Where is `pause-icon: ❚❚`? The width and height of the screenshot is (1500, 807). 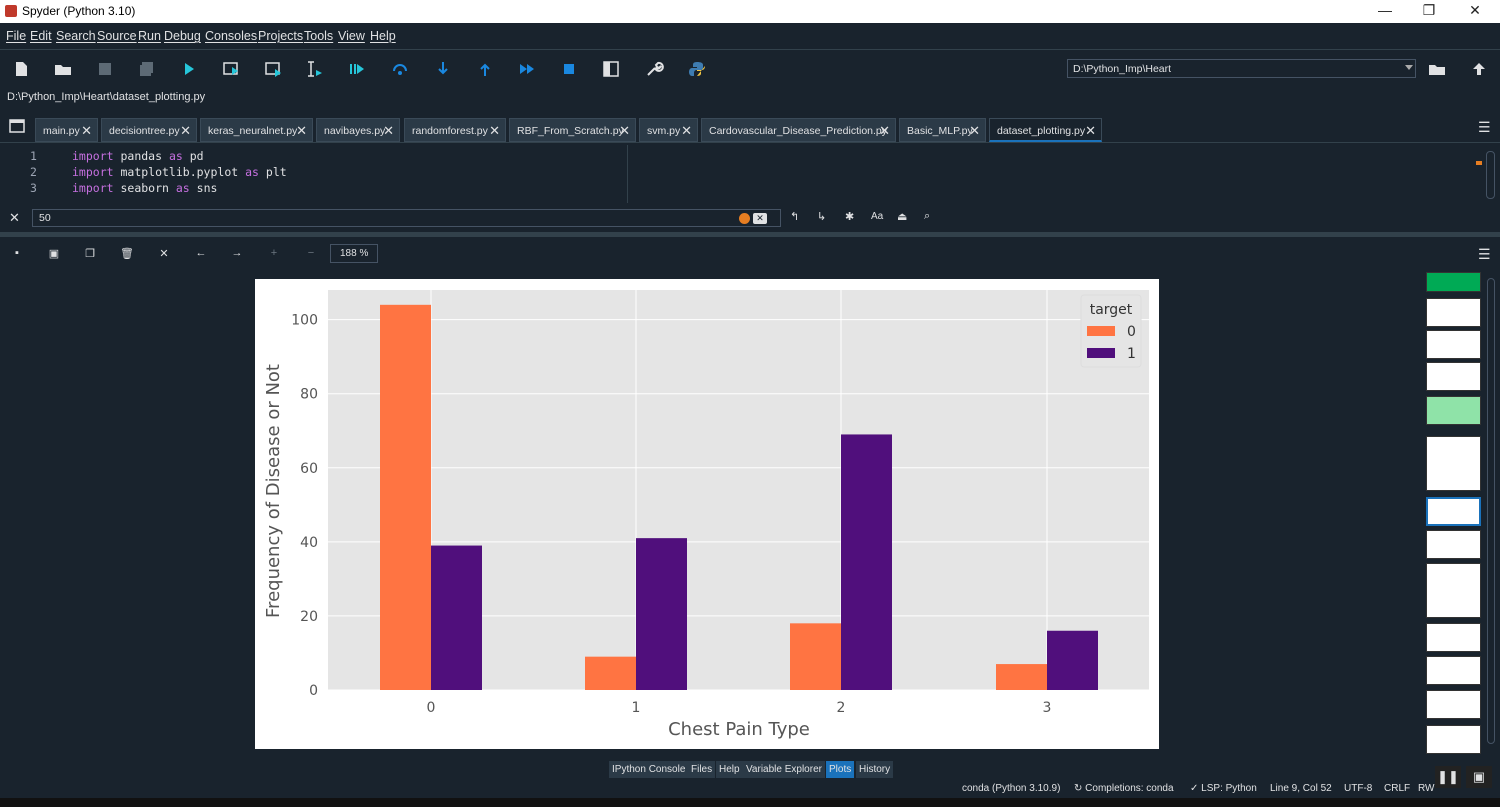 pause-icon: ❚❚ is located at coordinates (1448, 777).